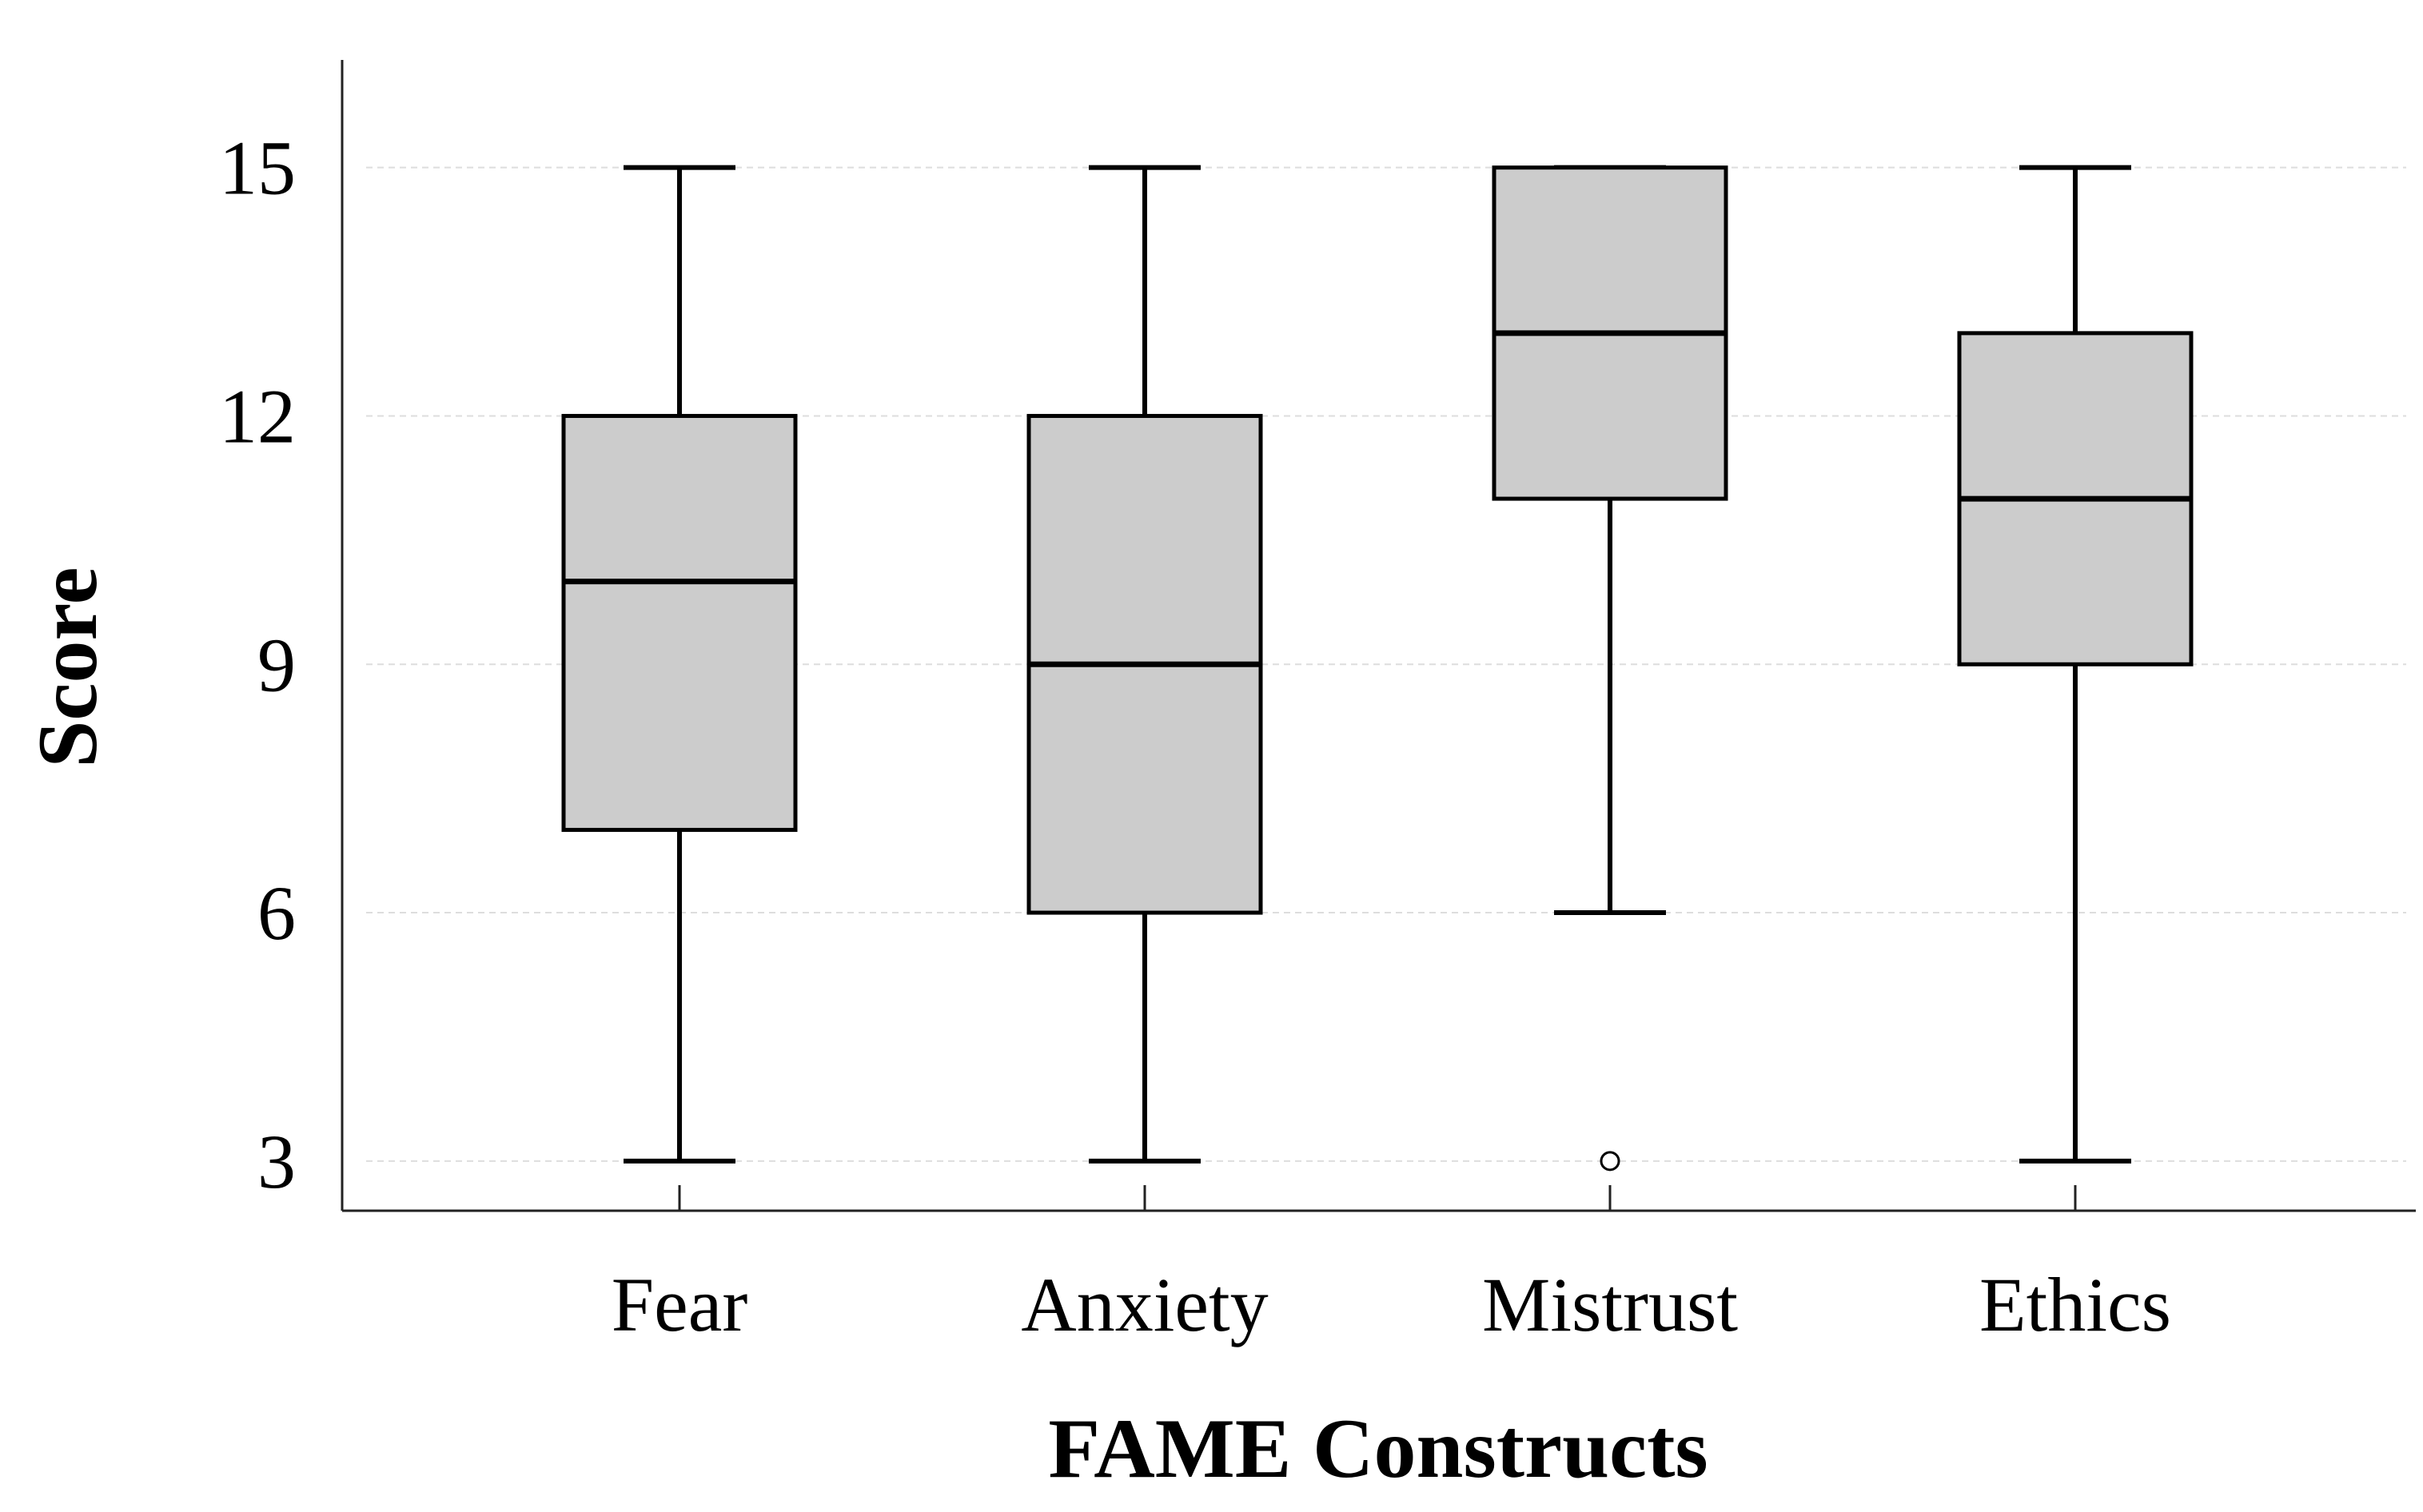  Describe the element at coordinates (1610, 1304) in the screenshot. I see `x-tick-label: Mistrust` at that location.